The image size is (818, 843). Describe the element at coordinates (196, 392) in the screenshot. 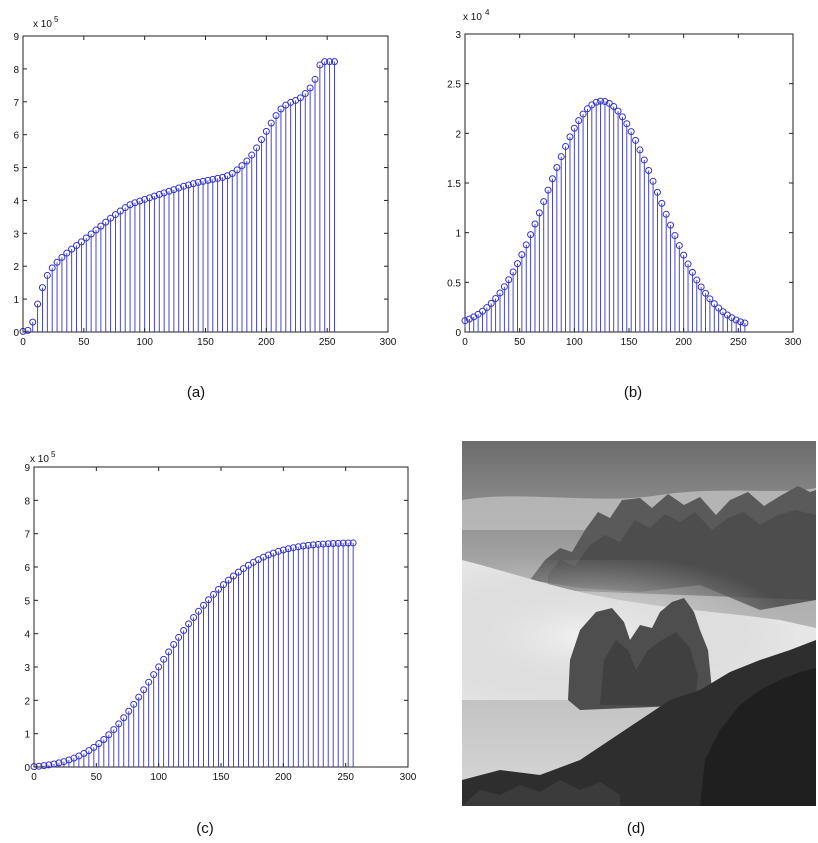

I see `panel-a-caption: (a)` at that location.